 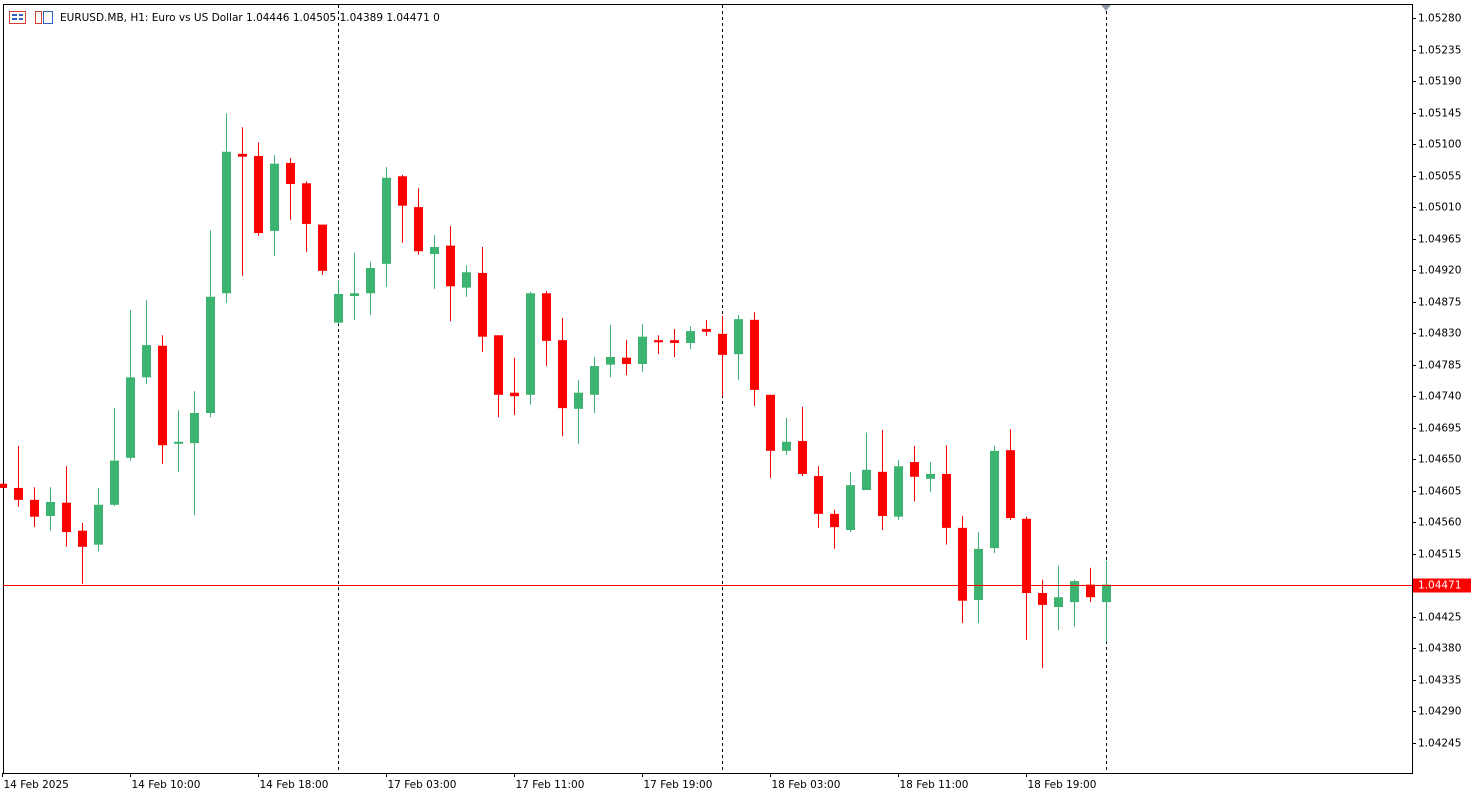 What do you see at coordinates (1439, 460) in the screenshot?
I see `y-tick-label: 1.04650` at bounding box center [1439, 460].